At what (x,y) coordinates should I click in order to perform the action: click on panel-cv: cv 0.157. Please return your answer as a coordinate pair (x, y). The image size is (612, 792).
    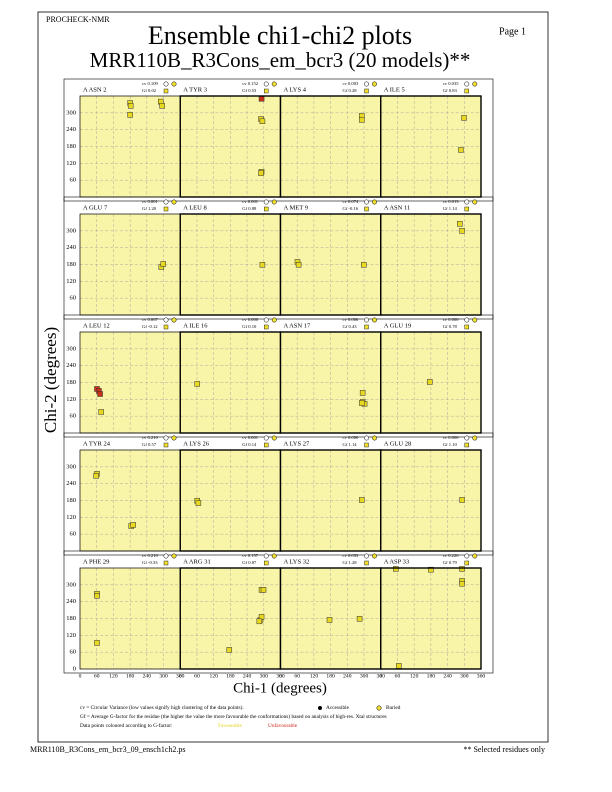
    Looking at the image, I should click on (250, 555).